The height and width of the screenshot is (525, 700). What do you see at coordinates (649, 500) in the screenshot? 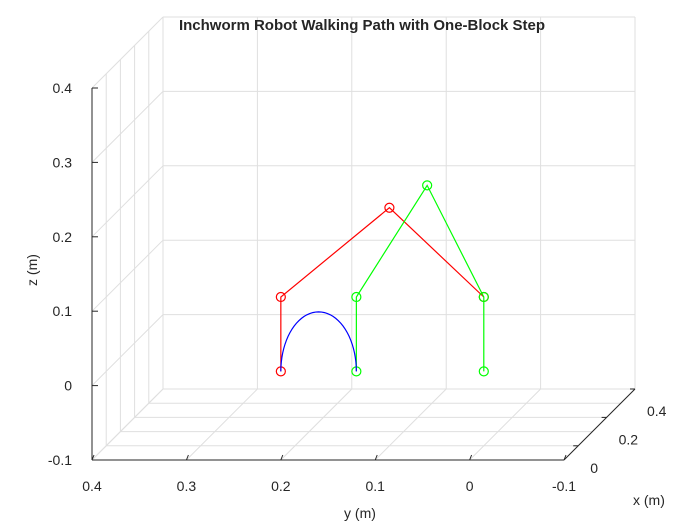
I see `x-axis-label: x (m)` at bounding box center [649, 500].